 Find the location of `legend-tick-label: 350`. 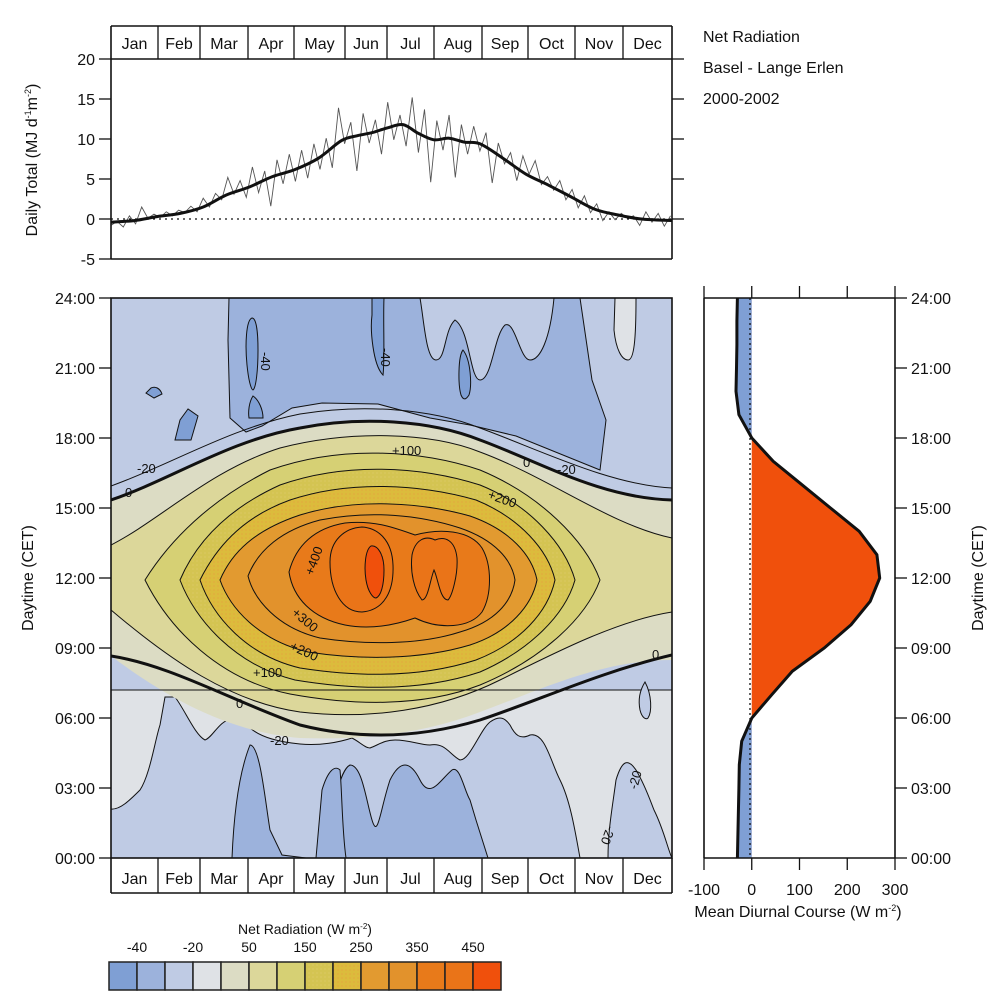

legend-tick-label: 350 is located at coordinates (417, 947).